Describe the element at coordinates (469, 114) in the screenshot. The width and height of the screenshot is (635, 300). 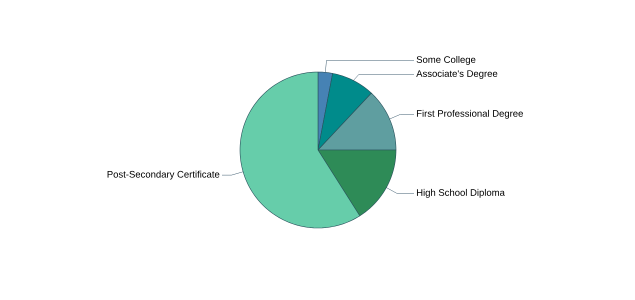
I see `slice-label: First Professional Degree` at that location.